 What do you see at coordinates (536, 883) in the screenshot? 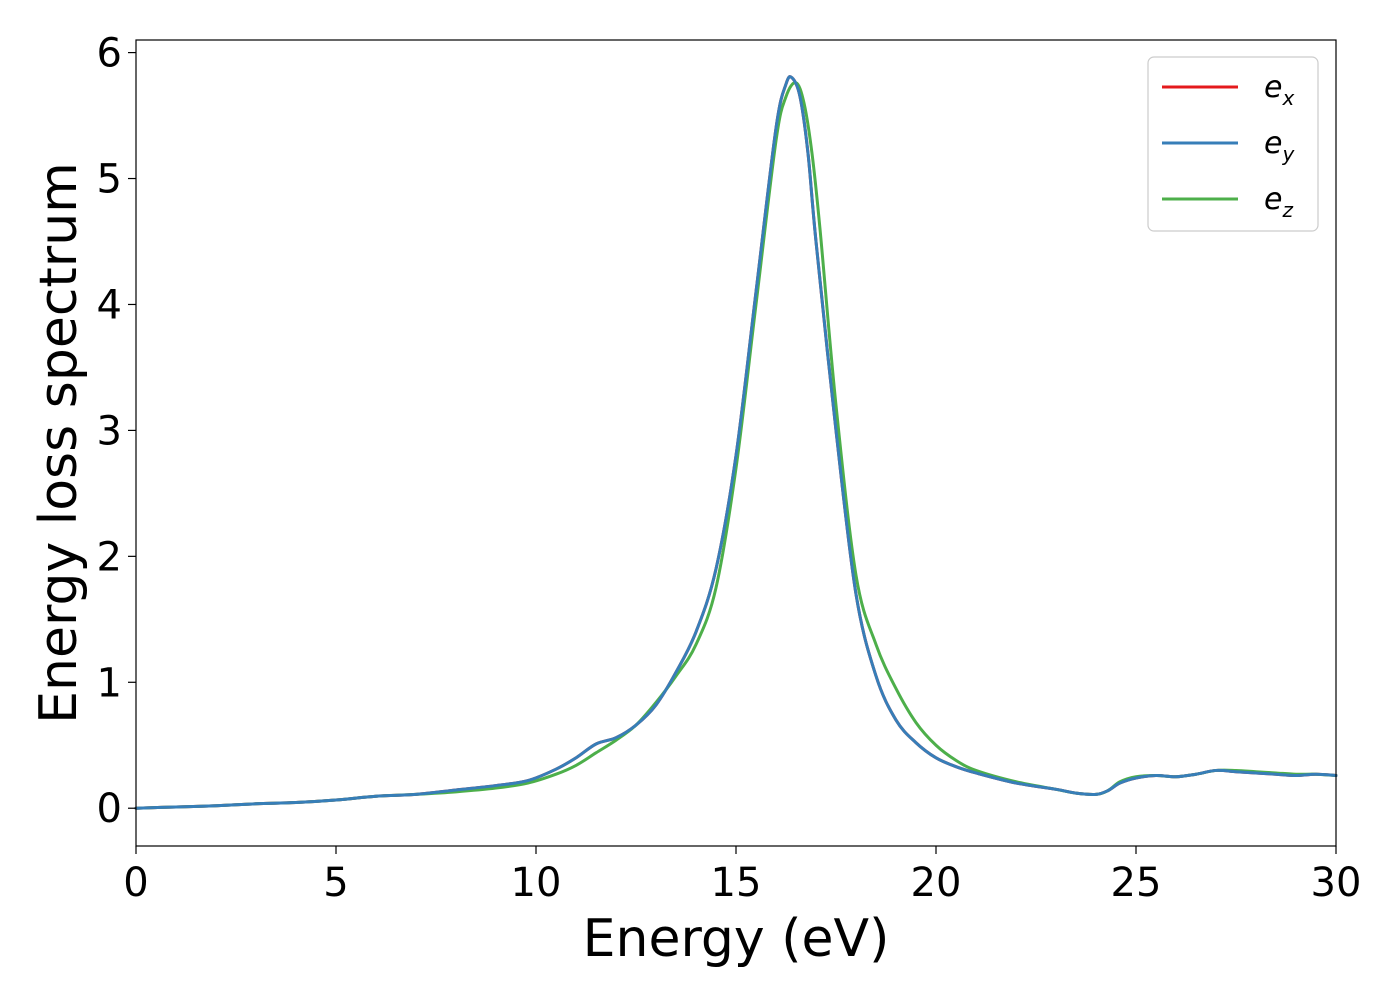
I see `x-tick-label: 10` at bounding box center [536, 883].